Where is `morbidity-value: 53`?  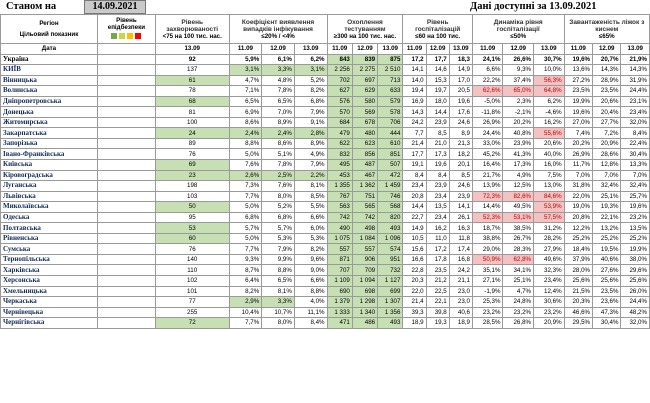 morbidity-value: 53 is located at coordinates (192, 228).